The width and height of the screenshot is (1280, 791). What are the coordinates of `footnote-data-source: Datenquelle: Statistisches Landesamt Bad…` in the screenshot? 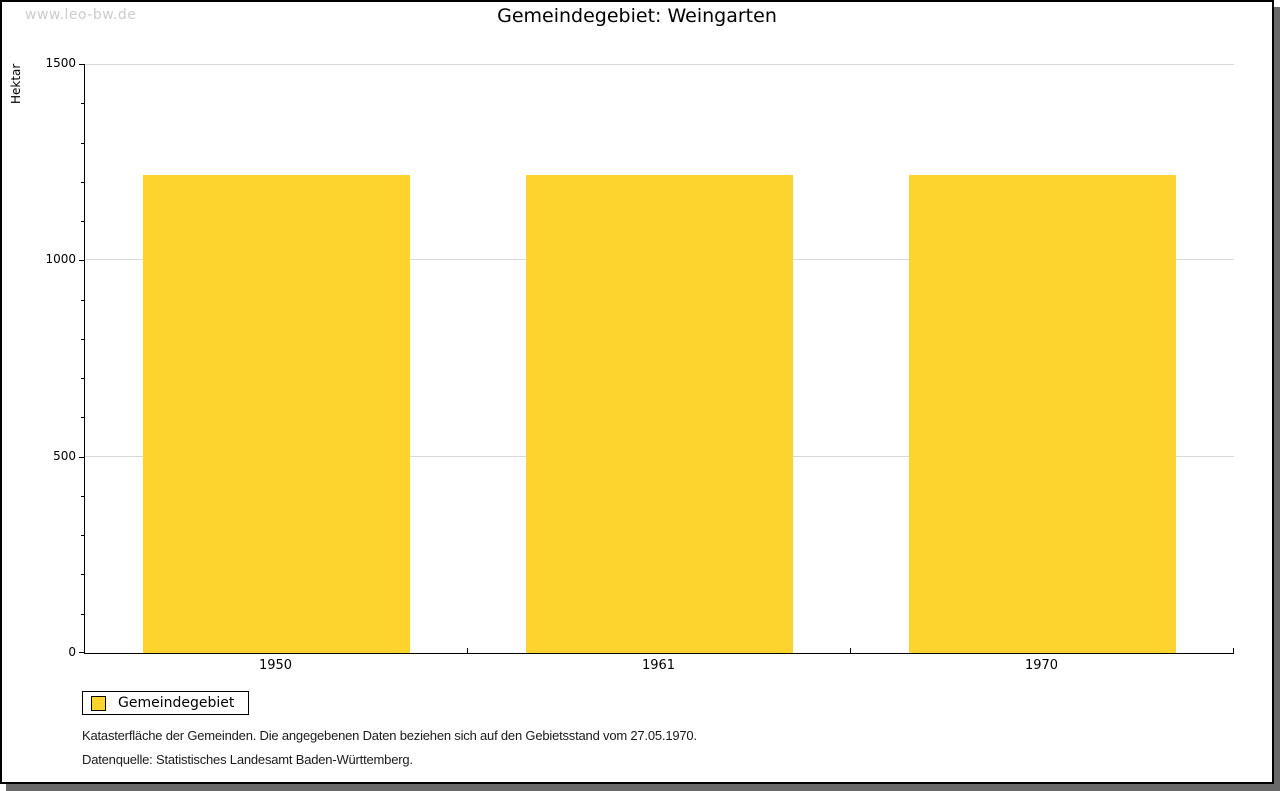 It's located at (247, 759).